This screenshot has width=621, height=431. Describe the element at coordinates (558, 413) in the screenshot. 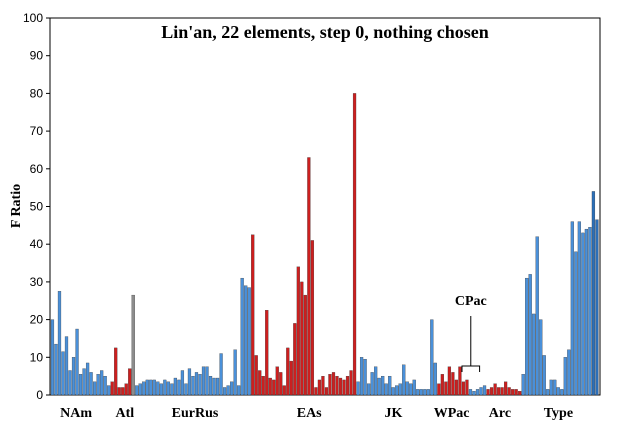

I see `group-label: Type` at that location.